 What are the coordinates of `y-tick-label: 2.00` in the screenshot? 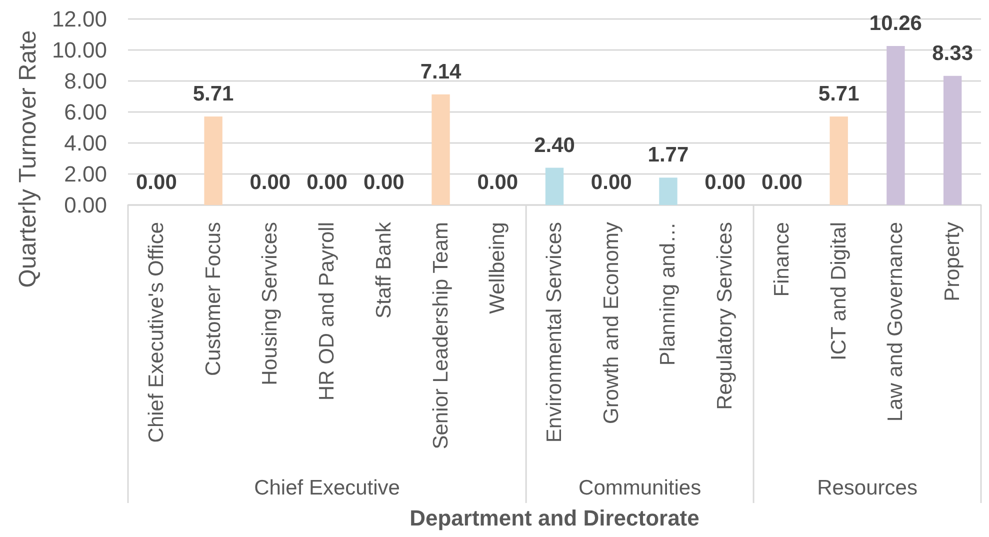 It's located at (85, 174).